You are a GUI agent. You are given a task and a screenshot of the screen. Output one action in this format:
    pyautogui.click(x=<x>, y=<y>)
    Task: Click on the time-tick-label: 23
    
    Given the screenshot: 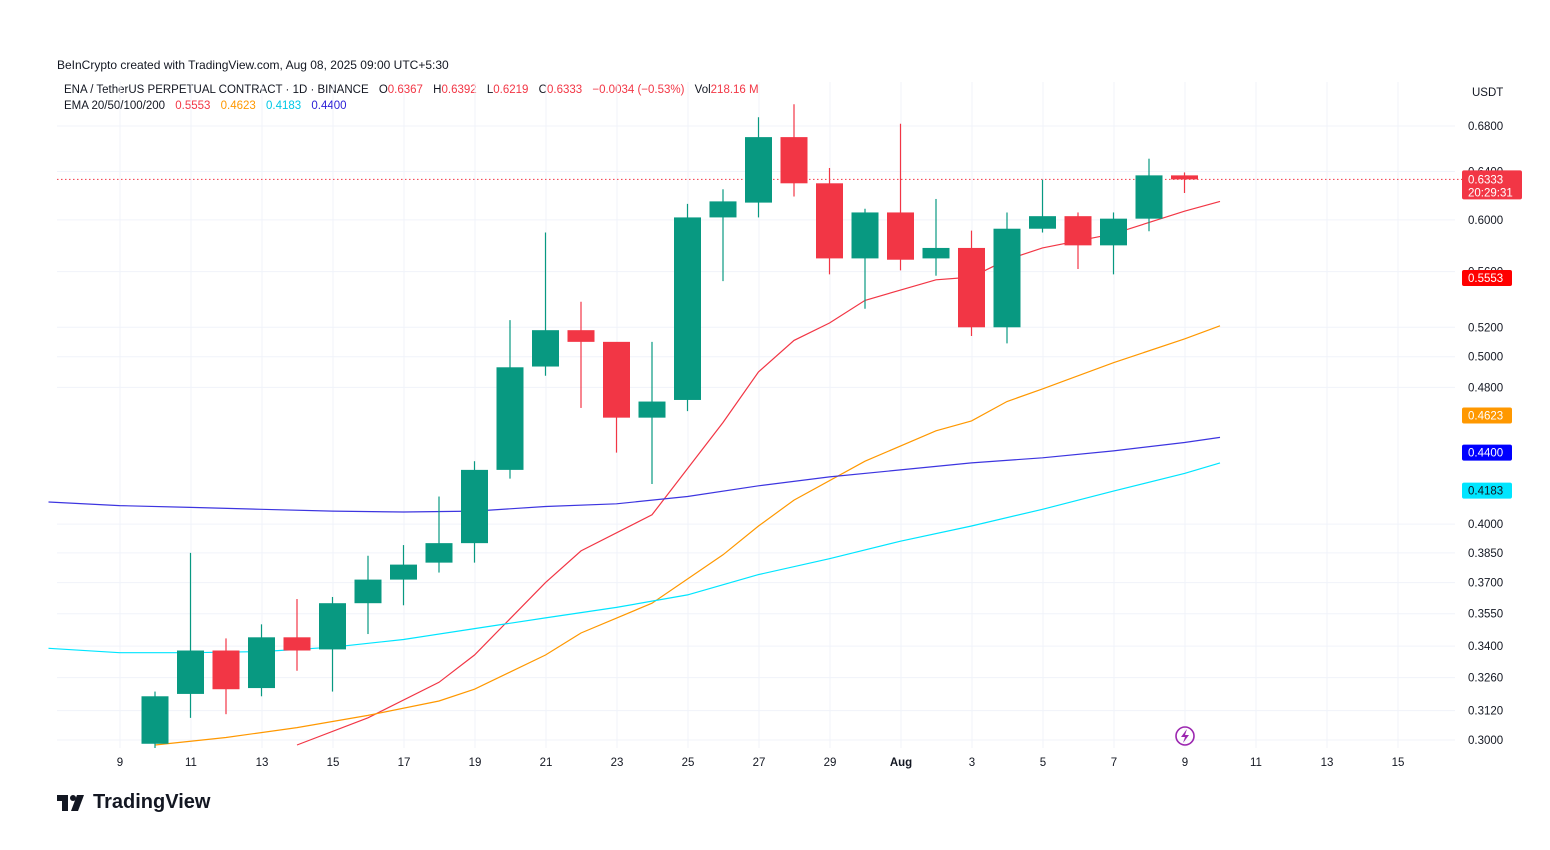 What is the action you would take?
    pyautogui.click(x=617, y=763)
    